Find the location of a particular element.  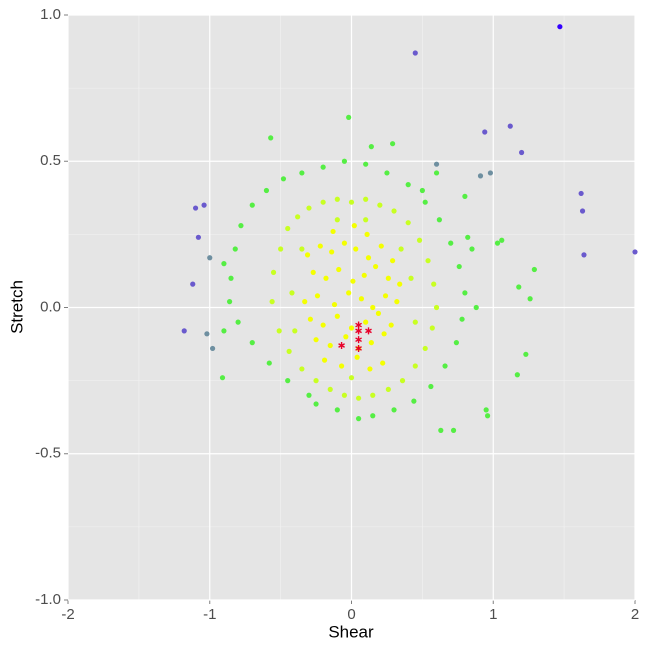

y-tick-label: -1.0 is located at coordinates (48, 599).